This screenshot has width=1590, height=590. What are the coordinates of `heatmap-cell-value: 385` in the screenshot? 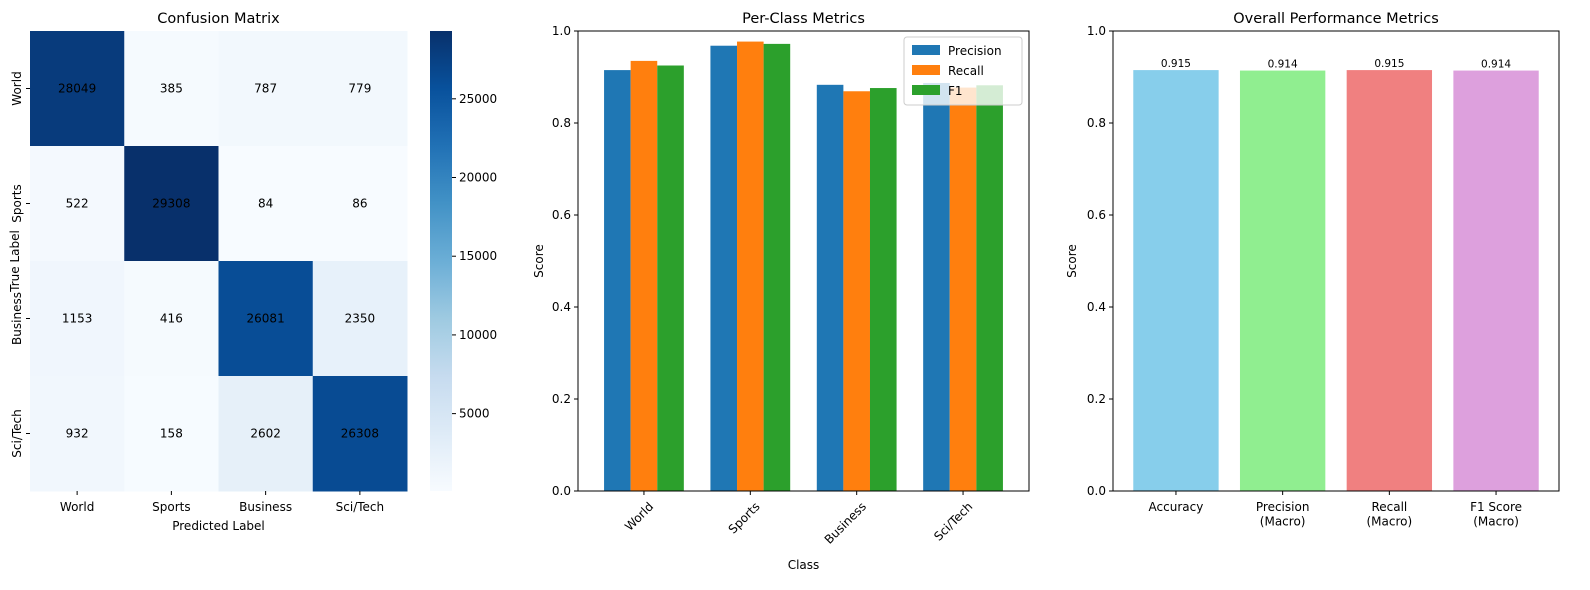 It's located at (171, 89).